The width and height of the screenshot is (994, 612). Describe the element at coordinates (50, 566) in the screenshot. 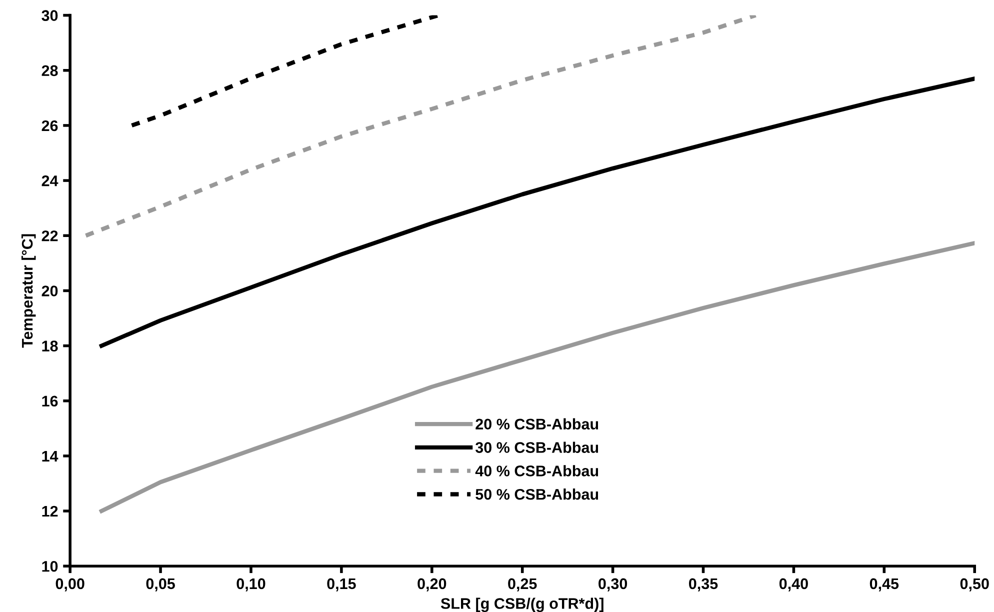

I see `y-tick-label: 10` at that location.